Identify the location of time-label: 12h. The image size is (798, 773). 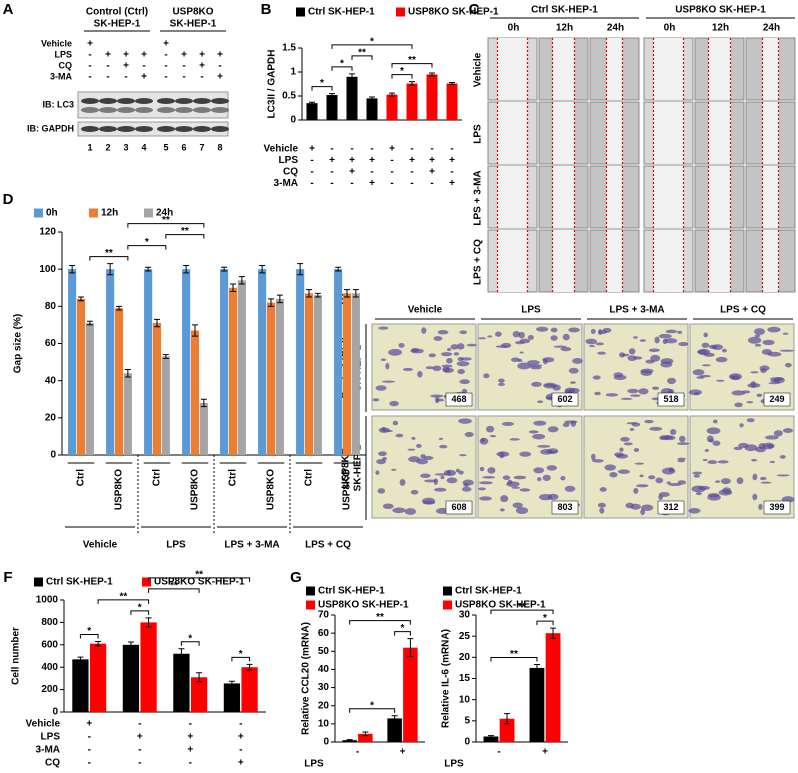
(720, 28).